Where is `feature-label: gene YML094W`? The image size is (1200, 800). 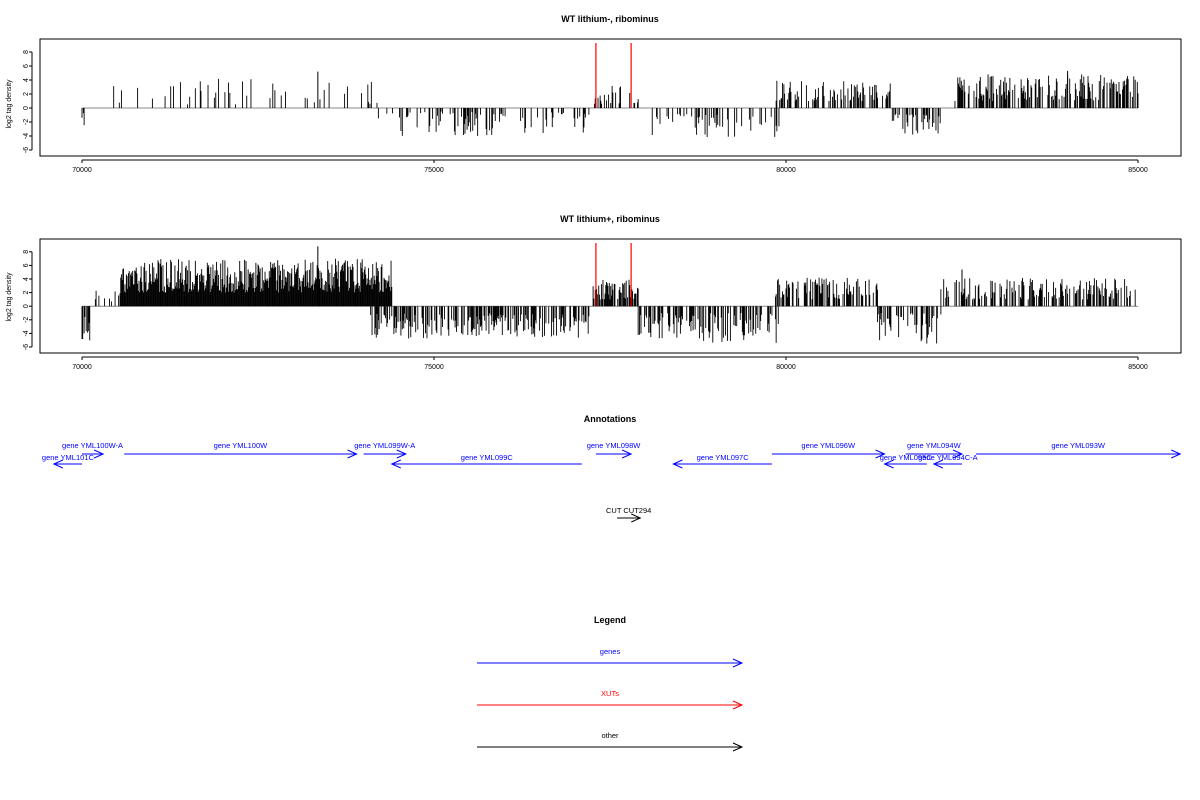 feature-label: gene YML094W is located at coordinates (934, 445).